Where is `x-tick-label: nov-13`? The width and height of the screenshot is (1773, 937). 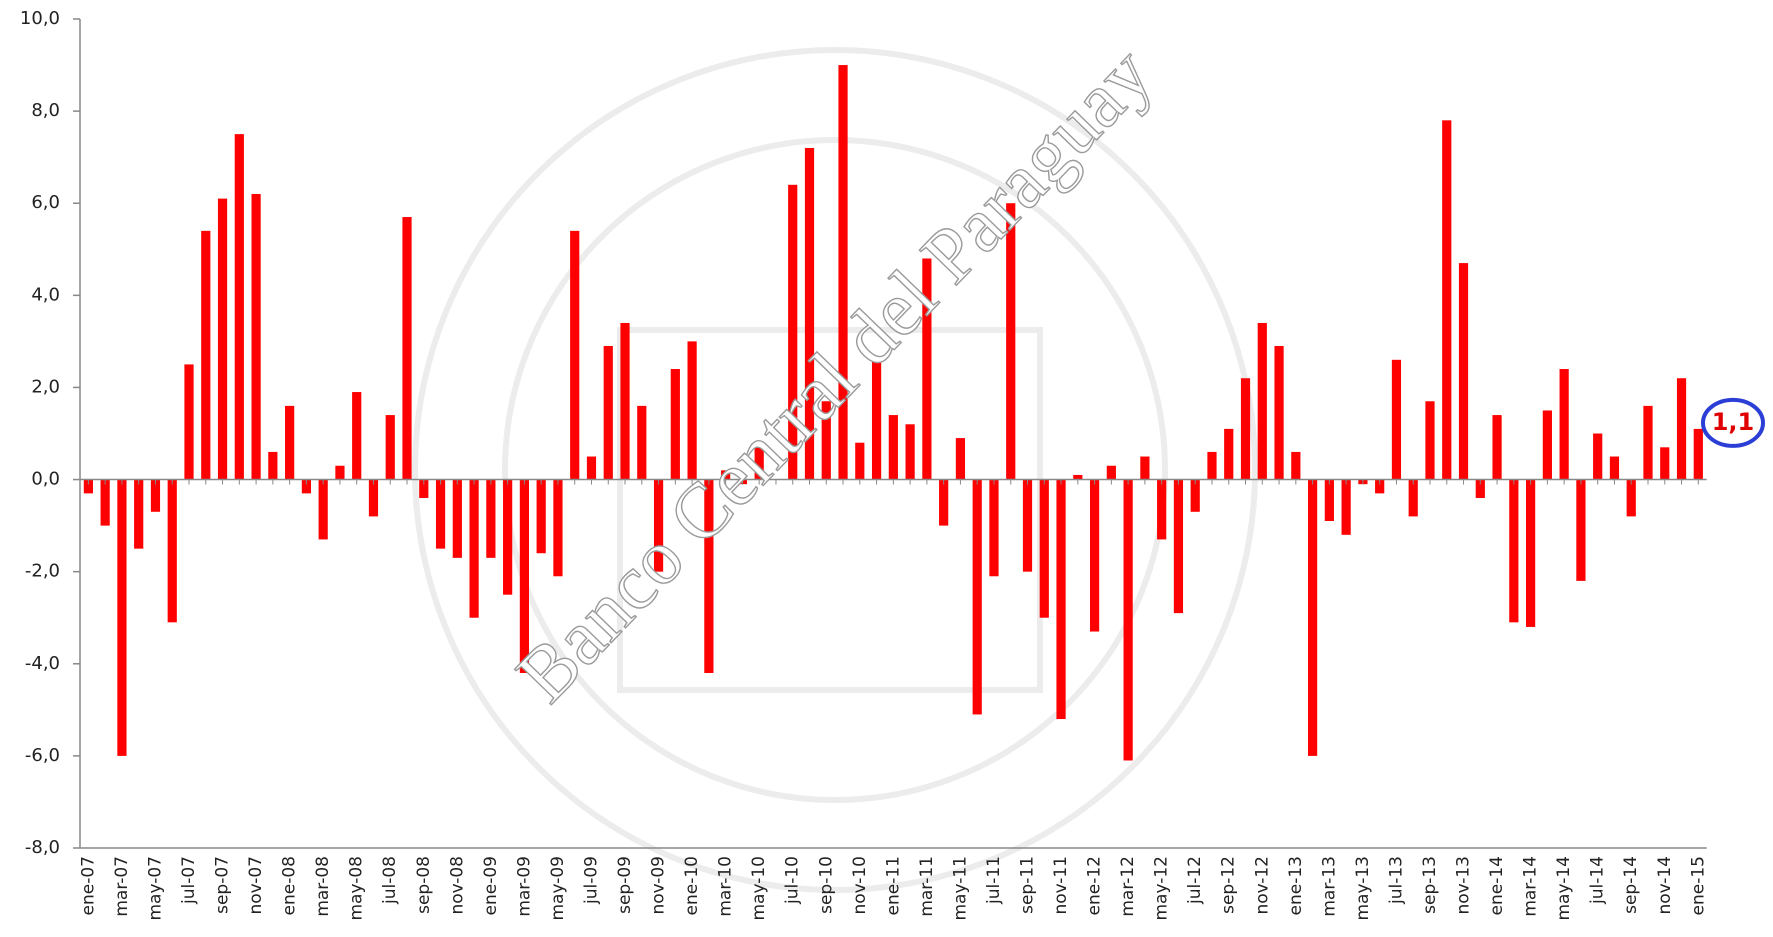 x-tick-label: nov-13 is located at coordinates (1464, 885).